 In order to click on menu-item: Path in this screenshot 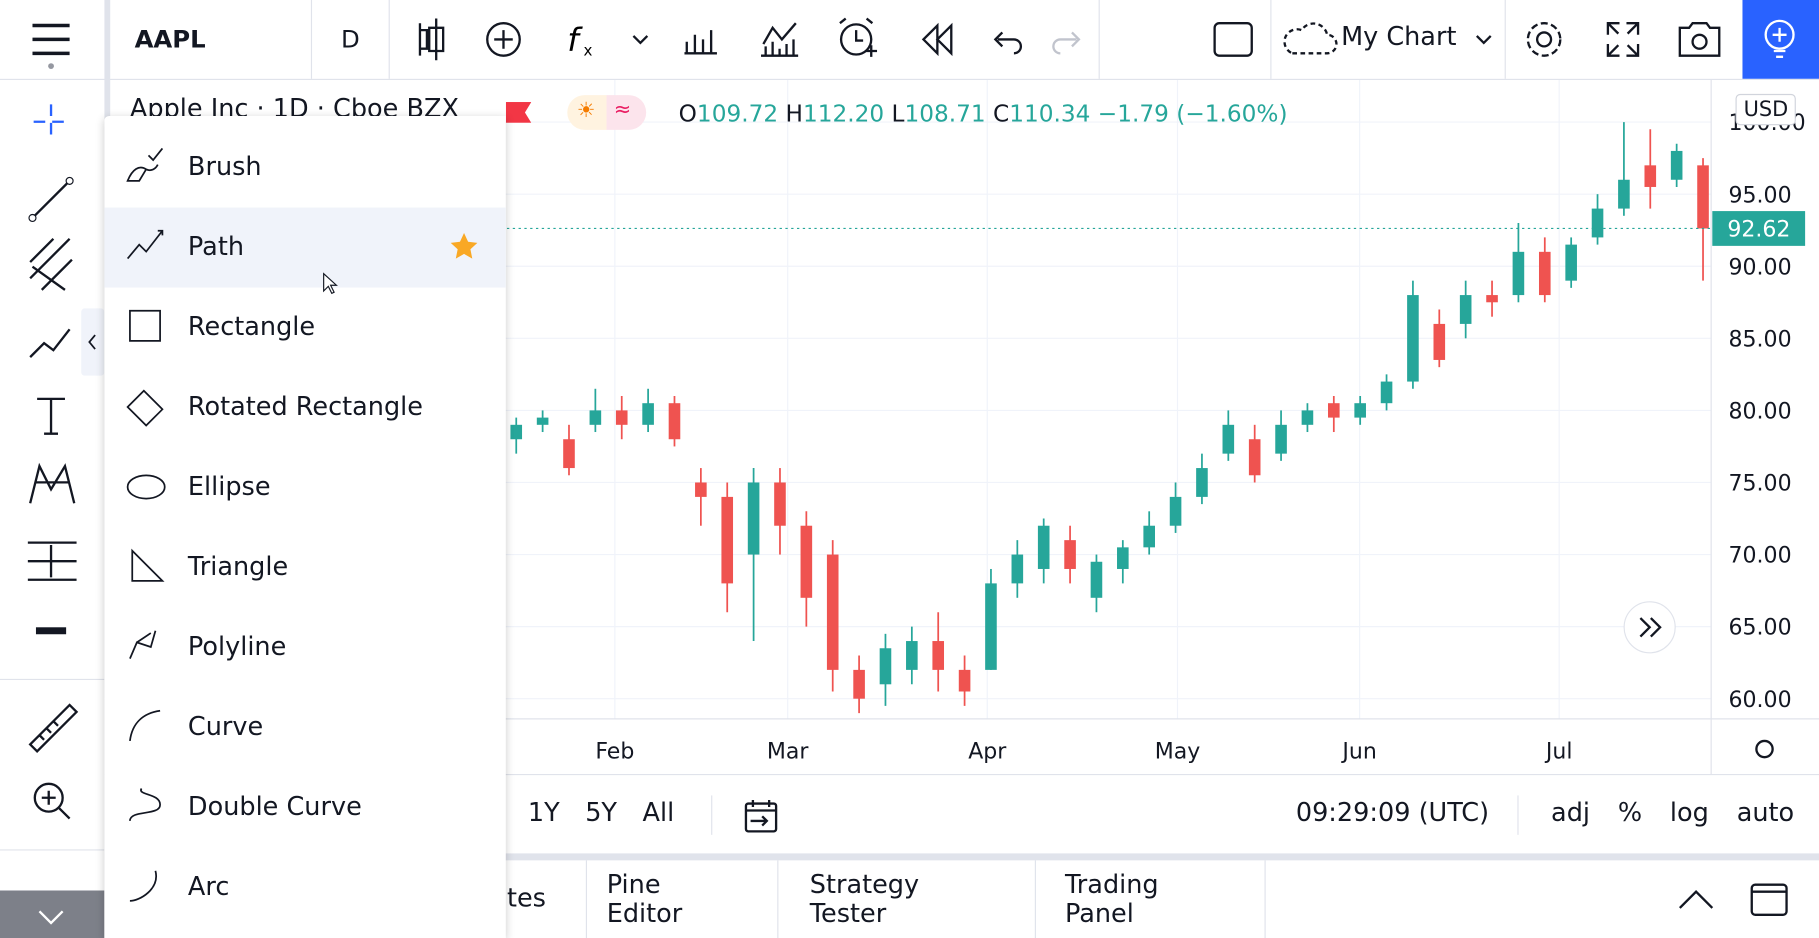, I will do `click(305, 247)`.